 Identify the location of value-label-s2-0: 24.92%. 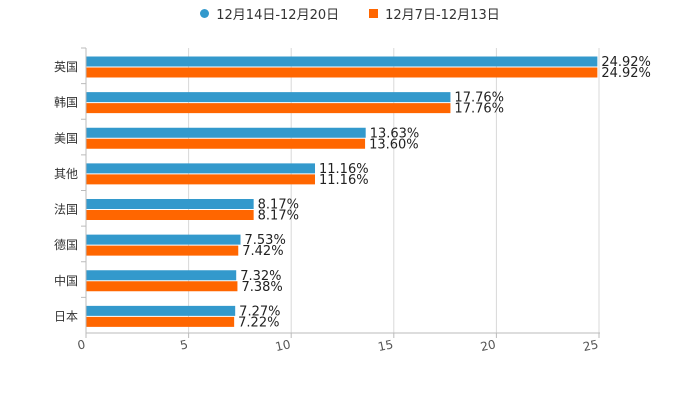
(626, 73).